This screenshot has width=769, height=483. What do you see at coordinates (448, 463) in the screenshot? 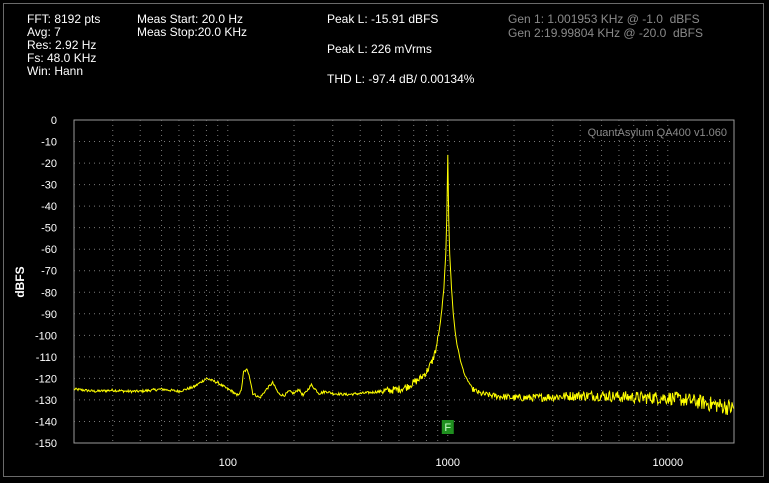
I see `x-tick-label: 1000` at bounding box center [448, 463].